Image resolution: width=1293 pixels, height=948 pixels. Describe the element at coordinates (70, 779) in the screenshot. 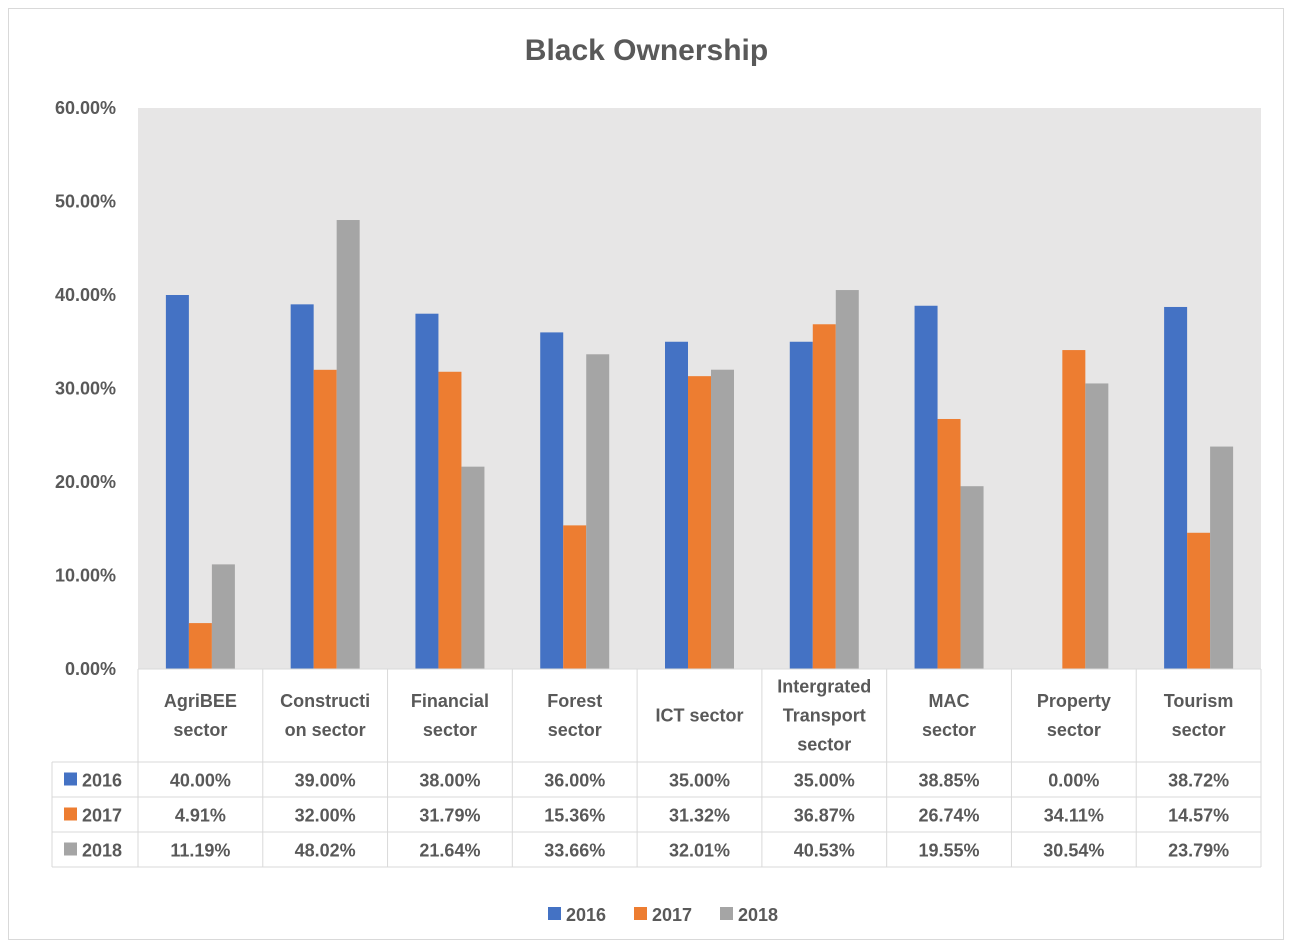

I see `table-legend-key-2016` at that location.